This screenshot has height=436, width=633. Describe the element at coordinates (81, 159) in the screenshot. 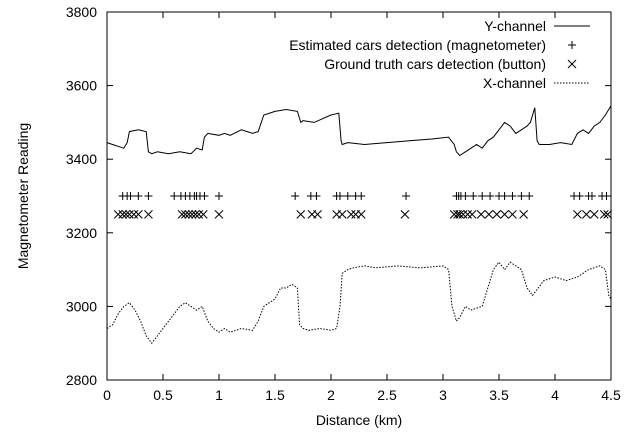

I see `y-tick-label: 3400` at that location.